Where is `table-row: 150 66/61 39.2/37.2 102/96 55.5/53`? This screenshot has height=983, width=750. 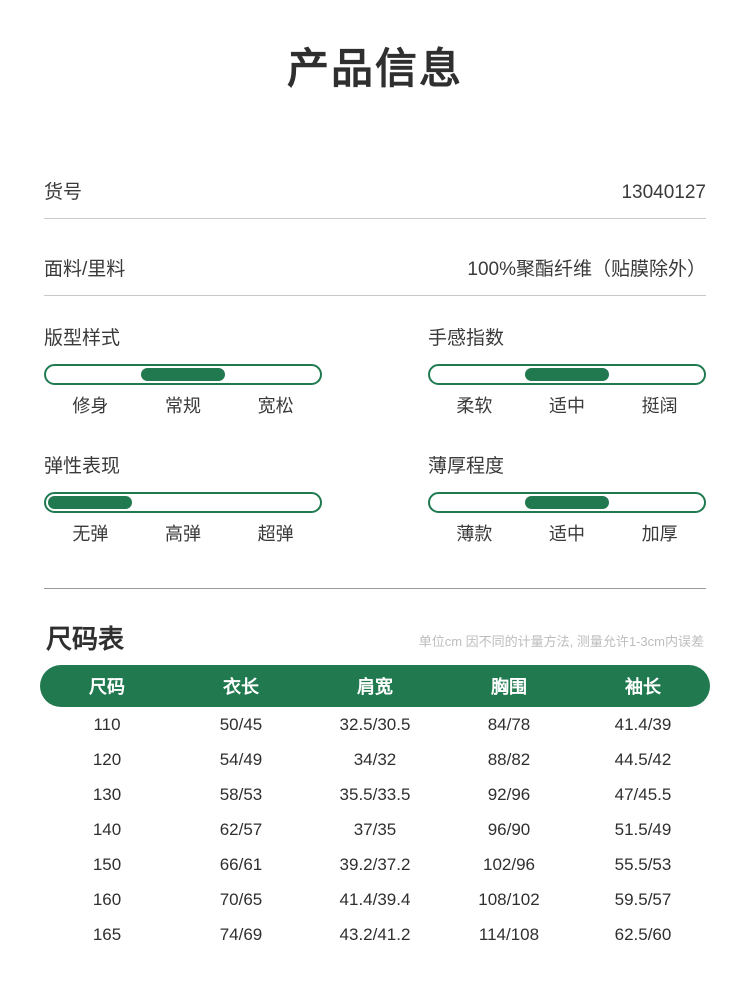
table-row: 150 66/61 39.2/37.2 102/96 55.5/53 is located at coordinates (375, 864).